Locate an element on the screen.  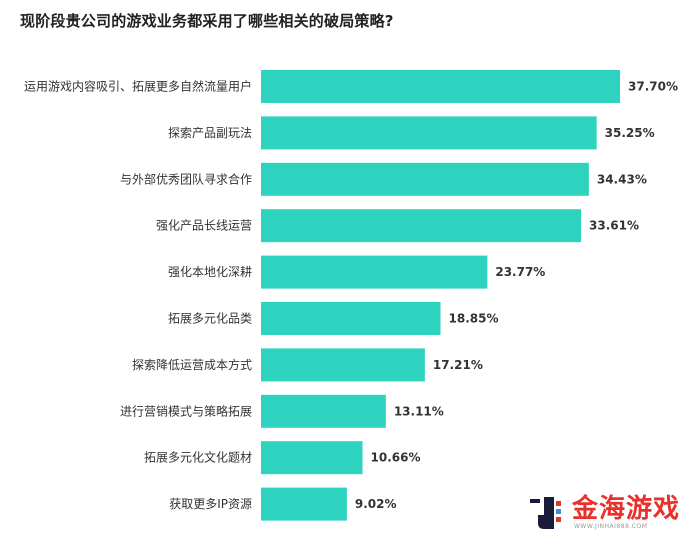
value-label-6: 18.85% is located at coordinates (474, 319).